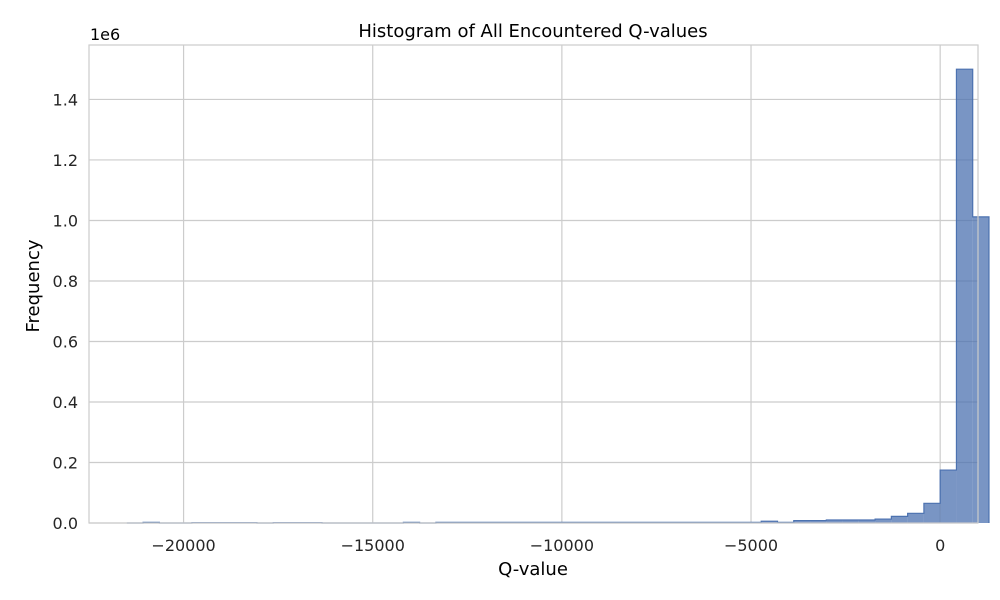 Image resolution: width=1000 pixels, height=600 pixels. Describe the element at coordinates (65, 281) in the screenshot. I see `y-tick-label: 0.8` at that location.